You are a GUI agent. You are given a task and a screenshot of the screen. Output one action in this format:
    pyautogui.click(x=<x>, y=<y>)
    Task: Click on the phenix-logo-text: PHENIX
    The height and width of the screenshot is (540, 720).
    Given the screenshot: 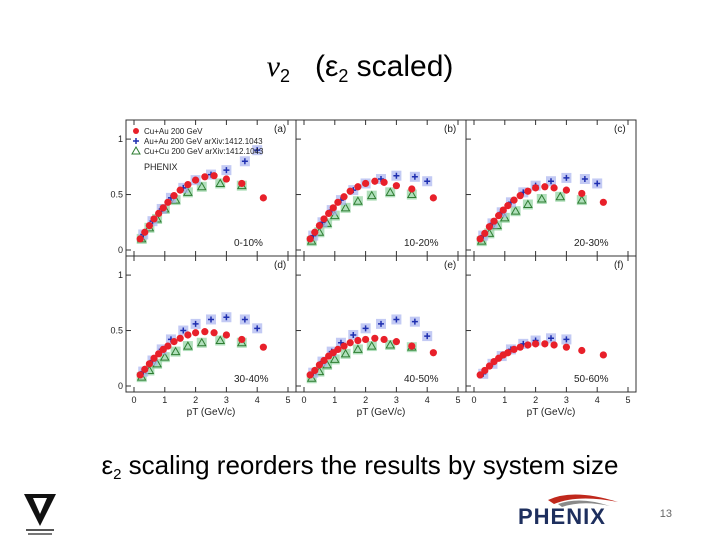 What is the action you would take?
    pyautogui.click(x=562, y=516)
    